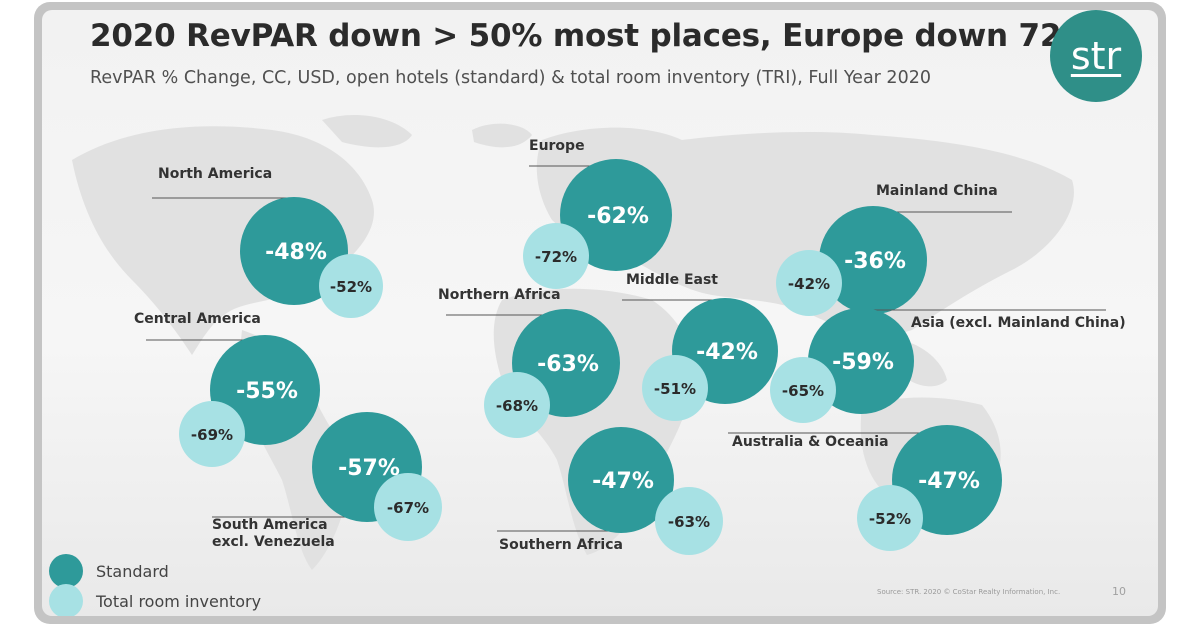 This screenshot has width=1200, height=628. I want to click on region-australia-oceania: Australia & Oceania -47% -52%, so click(865, 488).